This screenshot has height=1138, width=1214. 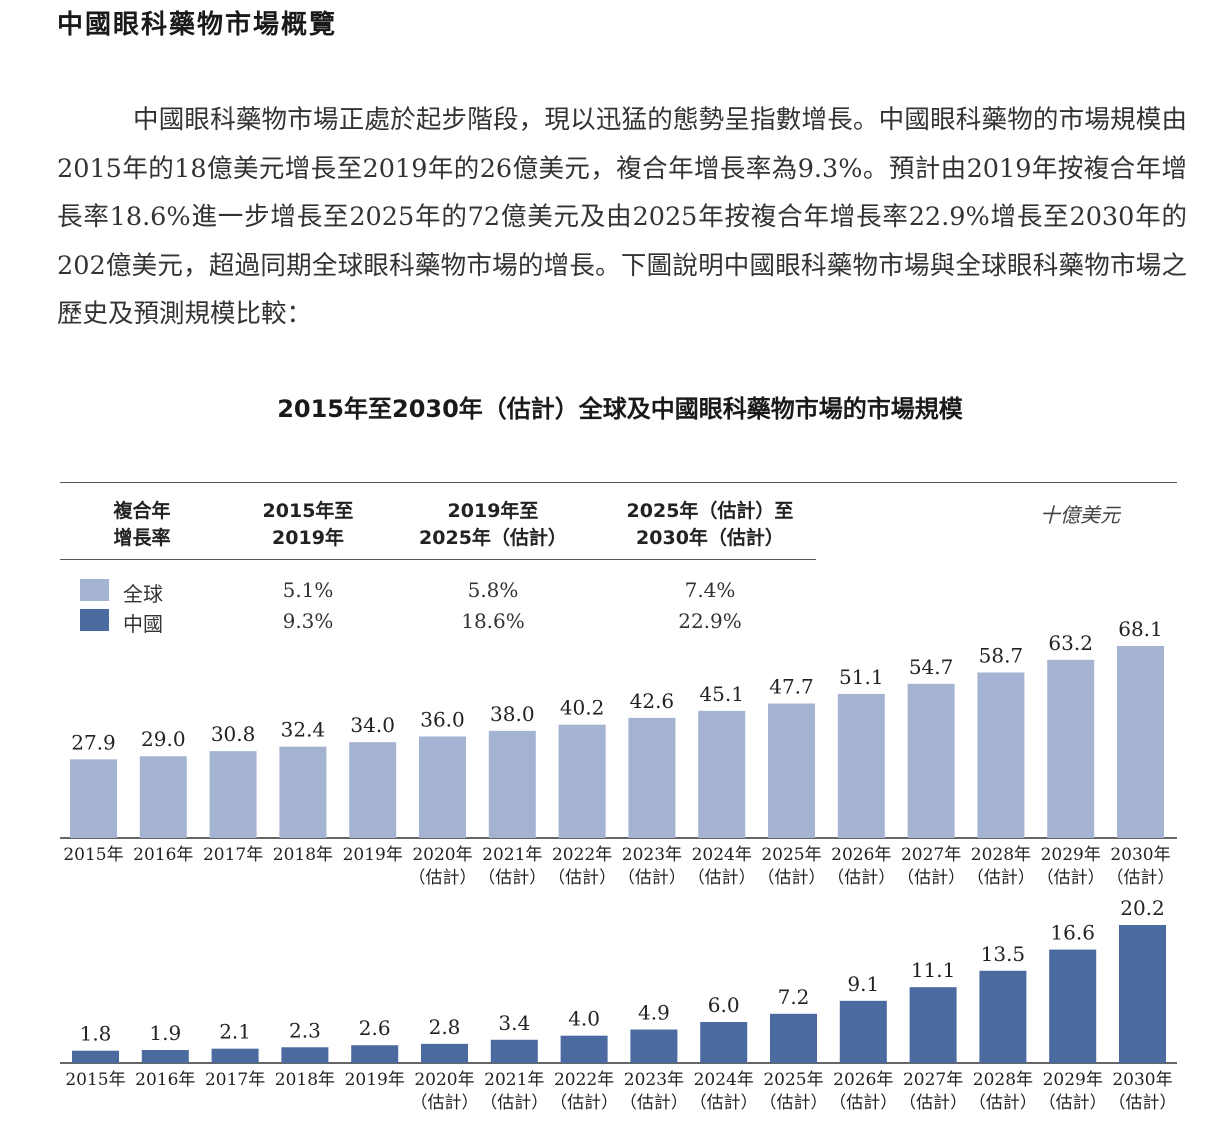 What do you see at coordinates (233, 734) in the screenshot?
I see `global-value-label: 30.8` at bounding box center [233, 734].